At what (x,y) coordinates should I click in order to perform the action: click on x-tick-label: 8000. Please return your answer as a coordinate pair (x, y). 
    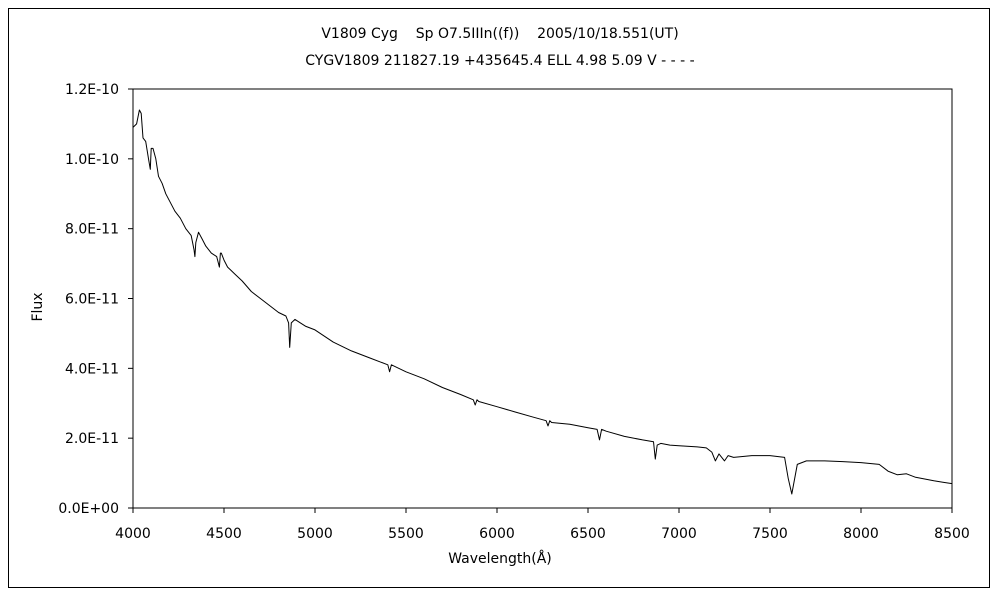
    Looking at the image, I should click on (861, 534).